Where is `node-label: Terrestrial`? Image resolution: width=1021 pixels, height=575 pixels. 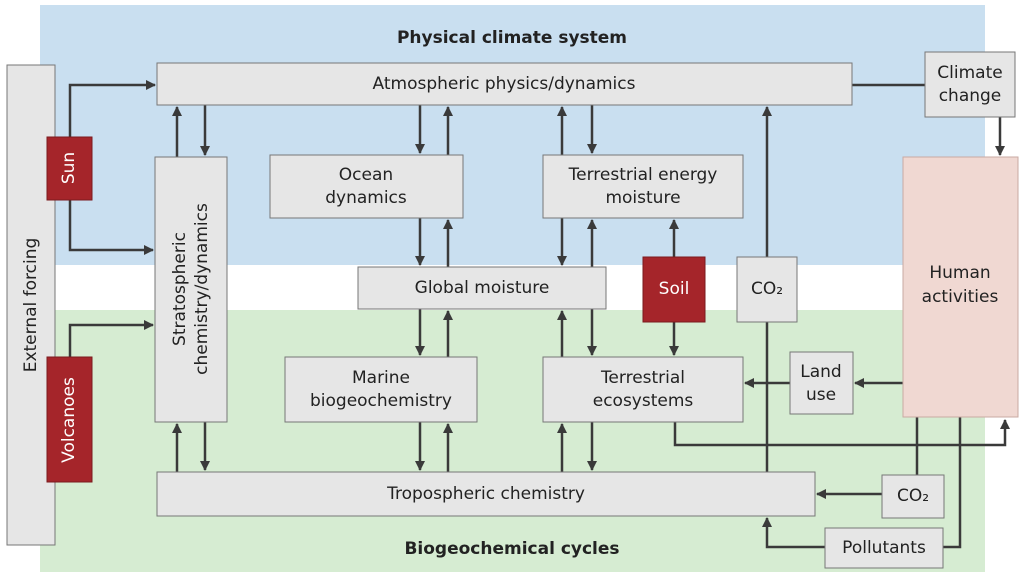
node-label: Terrestrial is located at coordinates (642, 378).